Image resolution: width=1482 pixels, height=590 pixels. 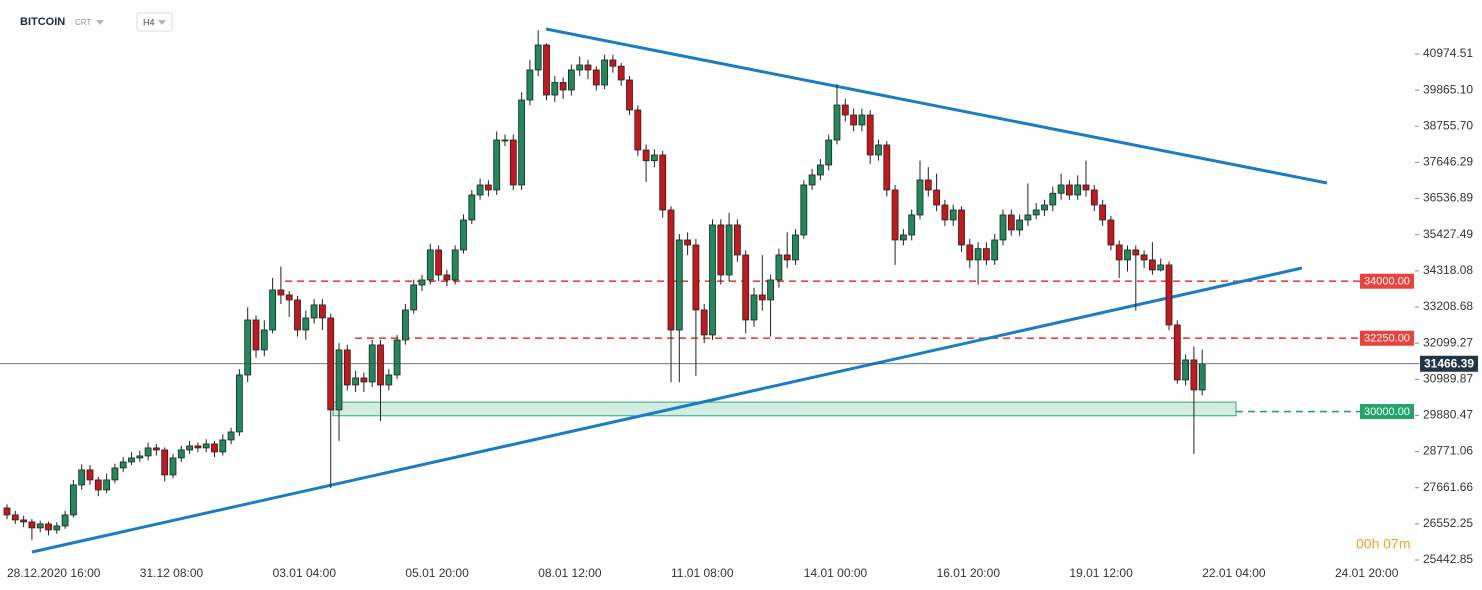 I want to click on interval-label: H4, so click(x=149, y=22).